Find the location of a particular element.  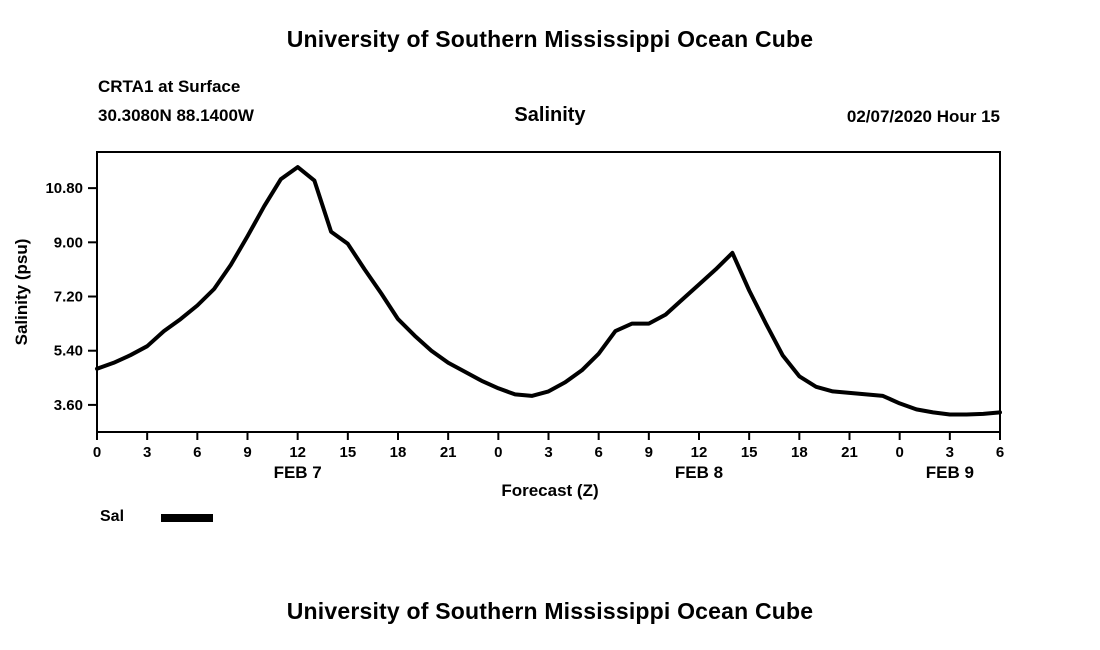

y-tick-label: 9.00 is located at coordinates (68, 242).